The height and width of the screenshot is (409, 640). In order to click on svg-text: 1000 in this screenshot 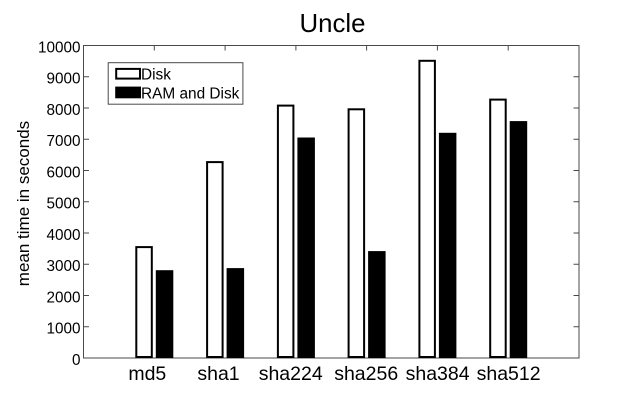, I will do `click(63, 329)`.